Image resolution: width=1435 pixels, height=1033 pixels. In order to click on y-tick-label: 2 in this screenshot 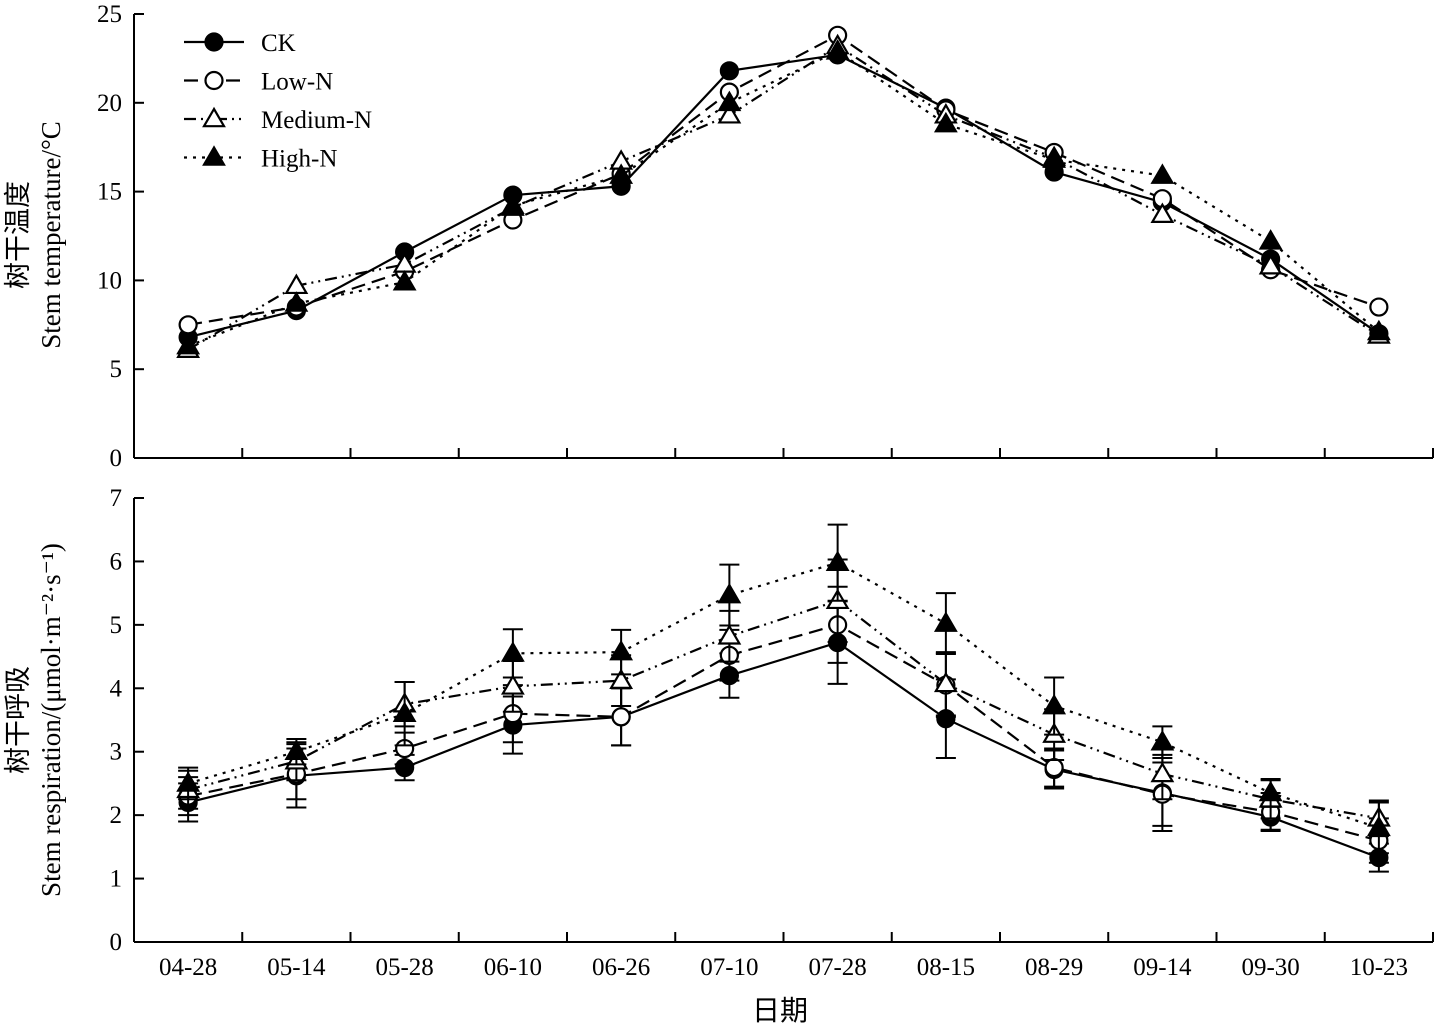, I will do `click(116, 815)`.